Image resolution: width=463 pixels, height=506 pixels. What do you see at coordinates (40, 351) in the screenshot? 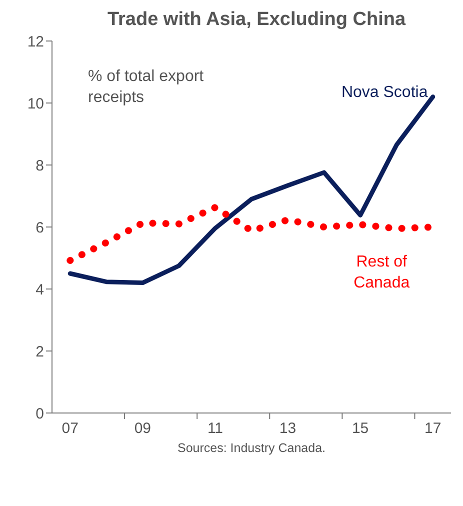
I see `y-tick-label: 2` at bounding box center [40, 351].